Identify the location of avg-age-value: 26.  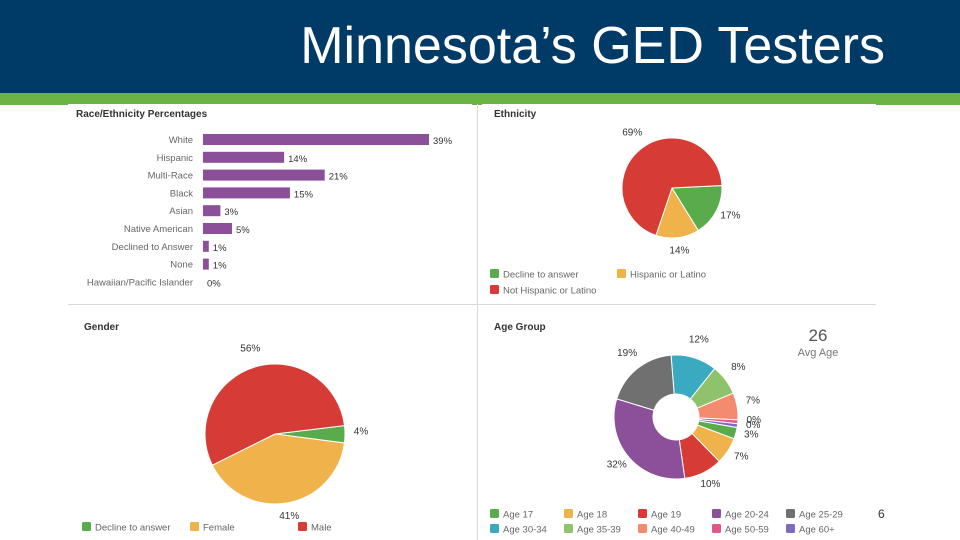
(818, 335).